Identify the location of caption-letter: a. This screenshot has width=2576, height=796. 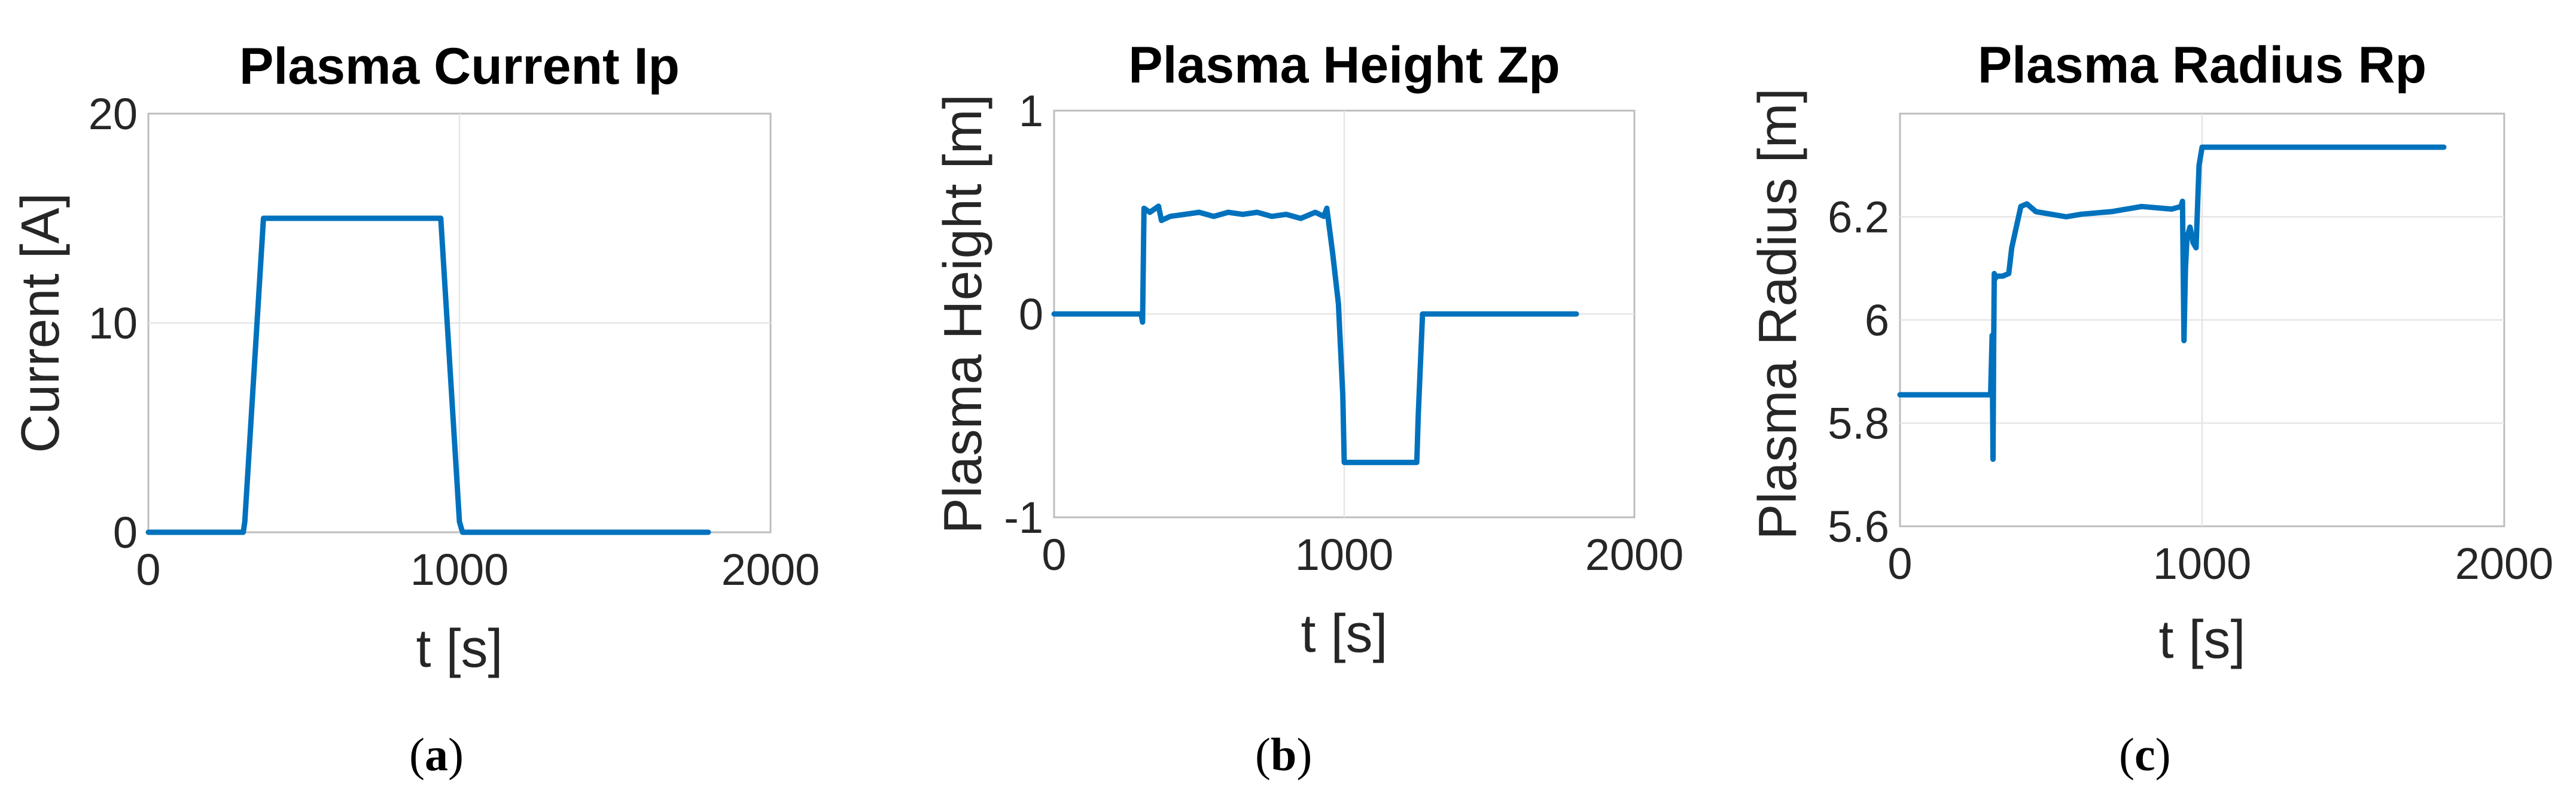
(436, 754).